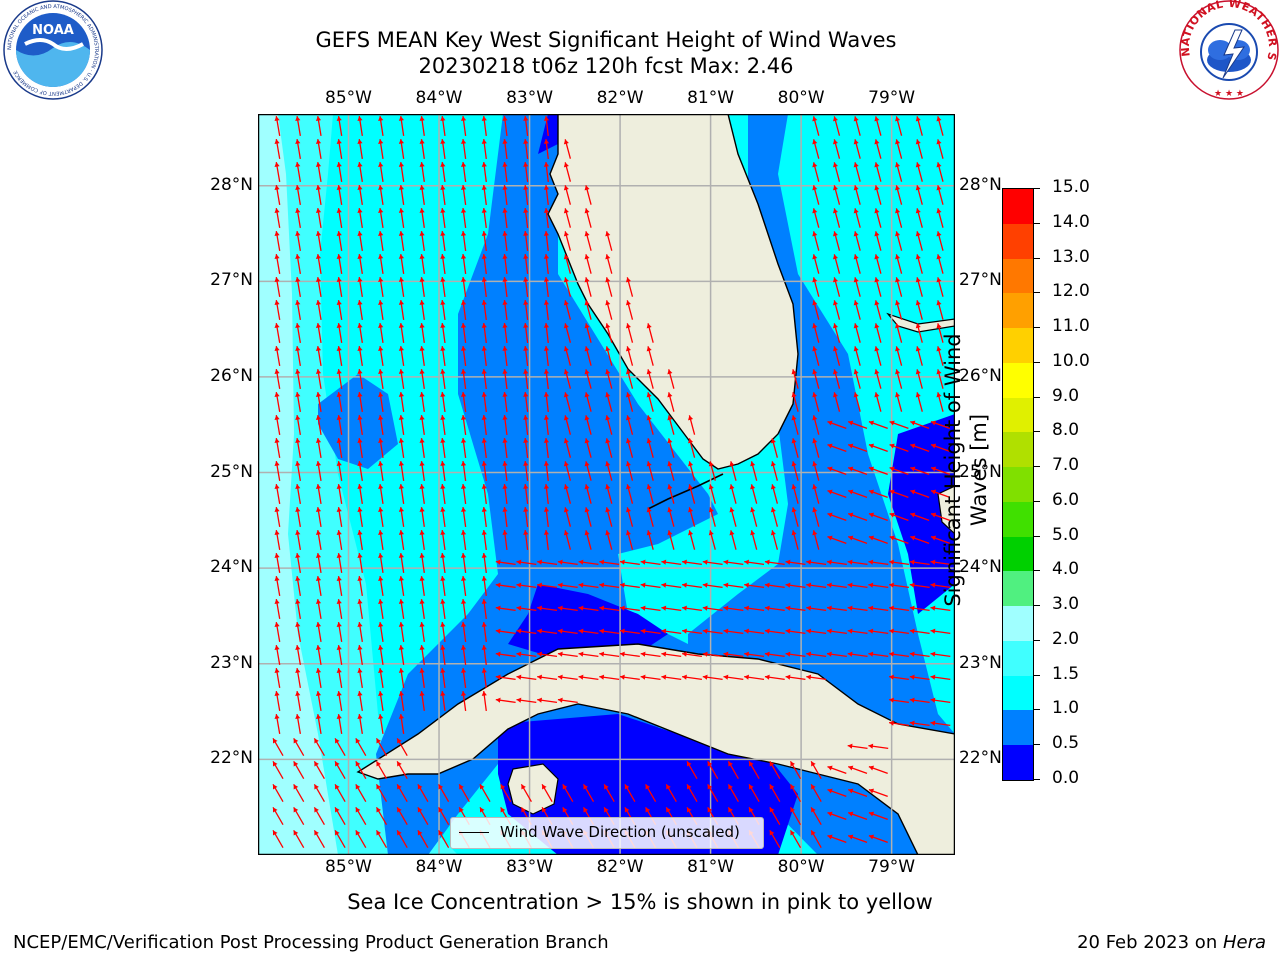 The width and height of the screenshot is (1280, 960). What do you see at coordinates (1066, 708) in the screenshot?
I see `colorbar-tick-label: 1.0` at bounding box center [1066, 708].